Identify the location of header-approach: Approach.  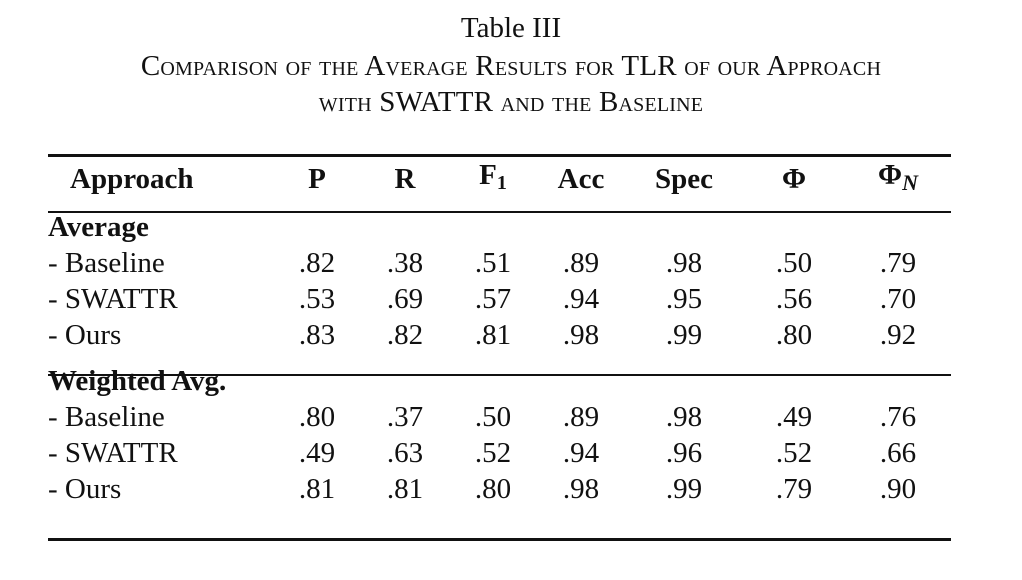
(132, 179).